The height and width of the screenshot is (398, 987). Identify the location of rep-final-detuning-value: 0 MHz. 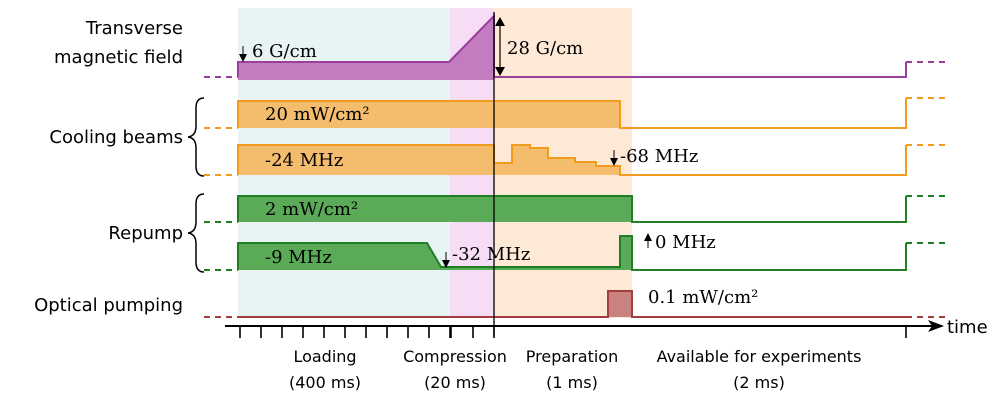
(685, 242).